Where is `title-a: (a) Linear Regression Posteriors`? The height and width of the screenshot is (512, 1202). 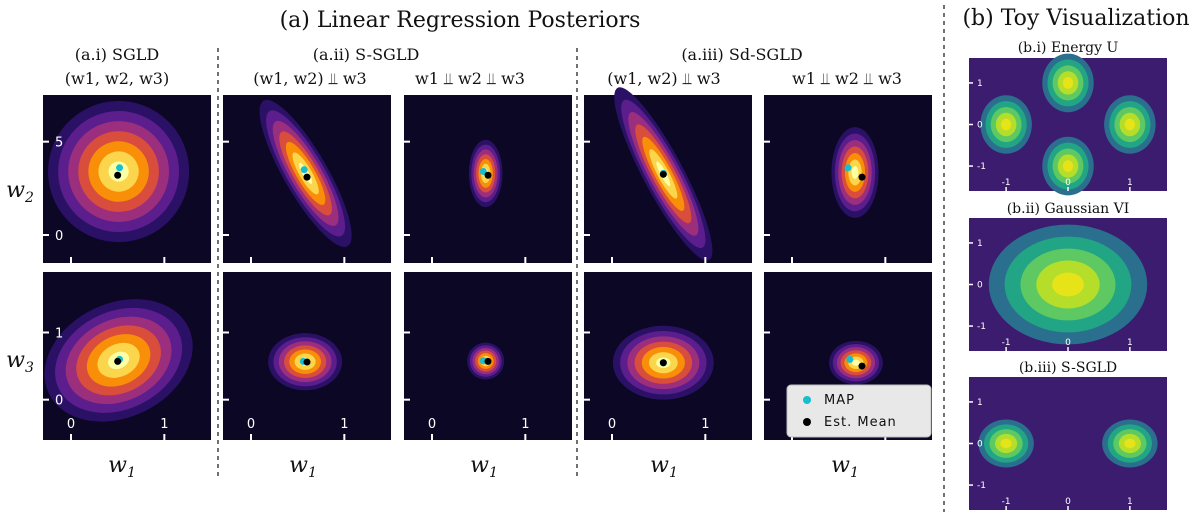 title-a: (a) Linear Regression Posteriors is located at coordinates (460, 20).